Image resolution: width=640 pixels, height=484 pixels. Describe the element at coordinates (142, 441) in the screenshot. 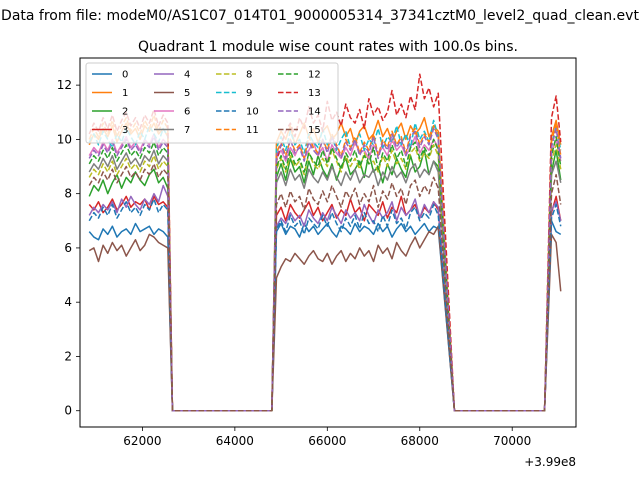

I see `x-tick-label: 62000` at that location.